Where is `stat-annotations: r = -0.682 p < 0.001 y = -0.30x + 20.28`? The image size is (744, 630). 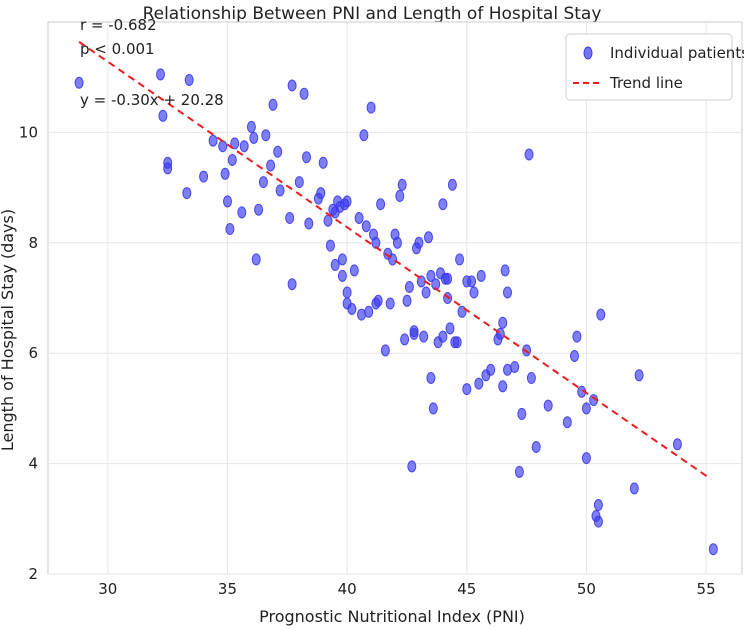
stat-annotations: r = -0.682 p < 0.001 y = -0.30x + 20.28 is located at coordinates (152, 62).